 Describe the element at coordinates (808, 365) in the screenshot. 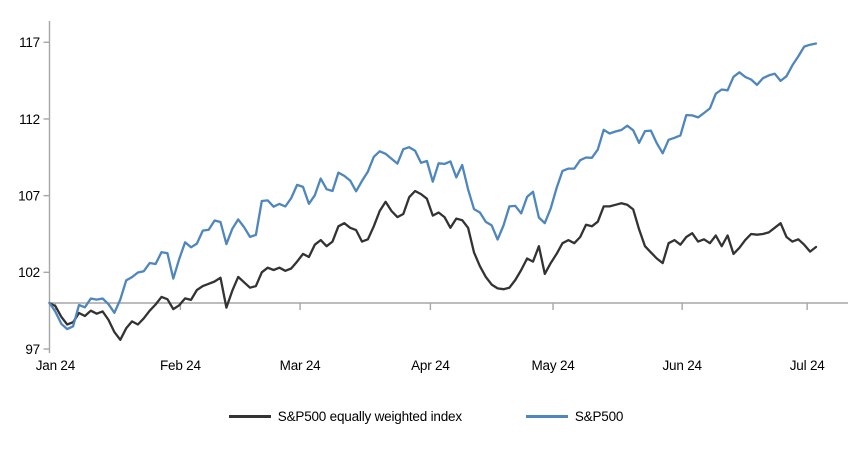

I see `x-axis-tick-label: Jul 24` at that location.